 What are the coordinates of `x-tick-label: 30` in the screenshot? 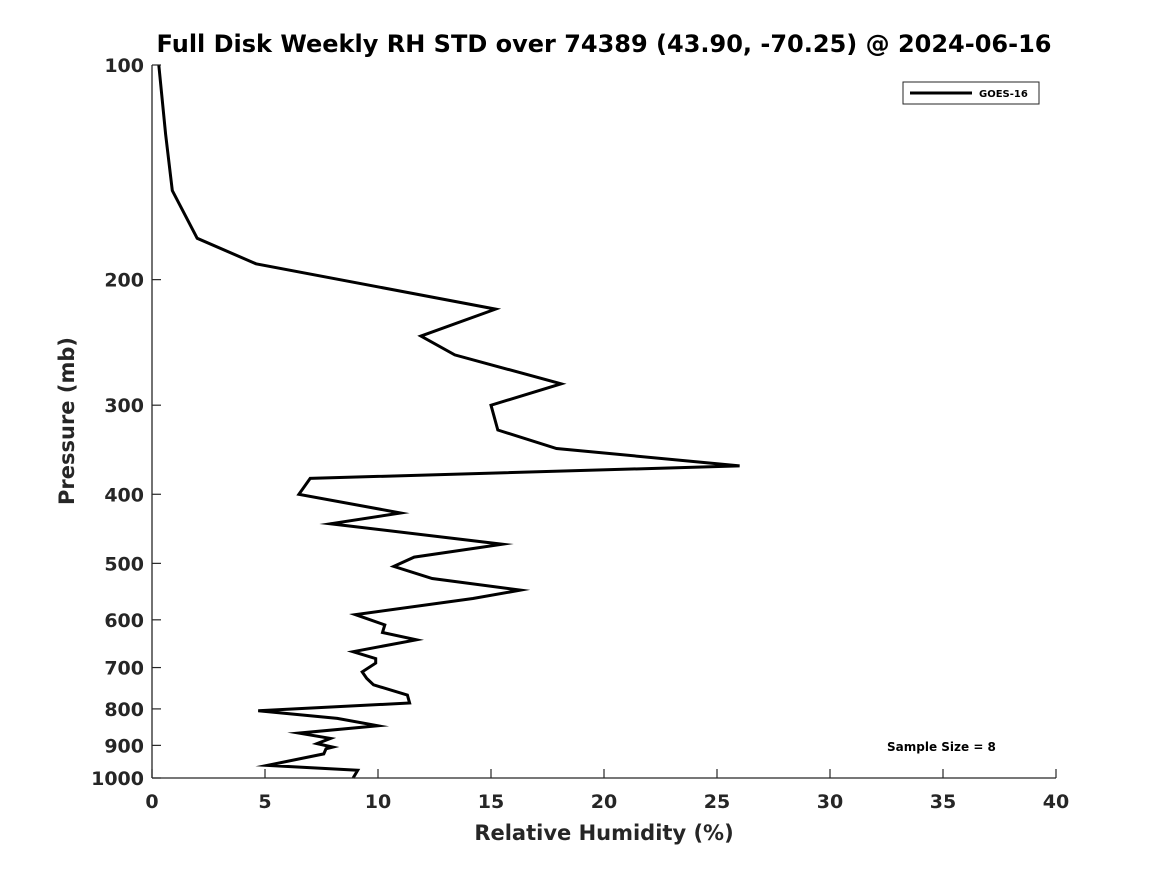 It's located at (830, 802).